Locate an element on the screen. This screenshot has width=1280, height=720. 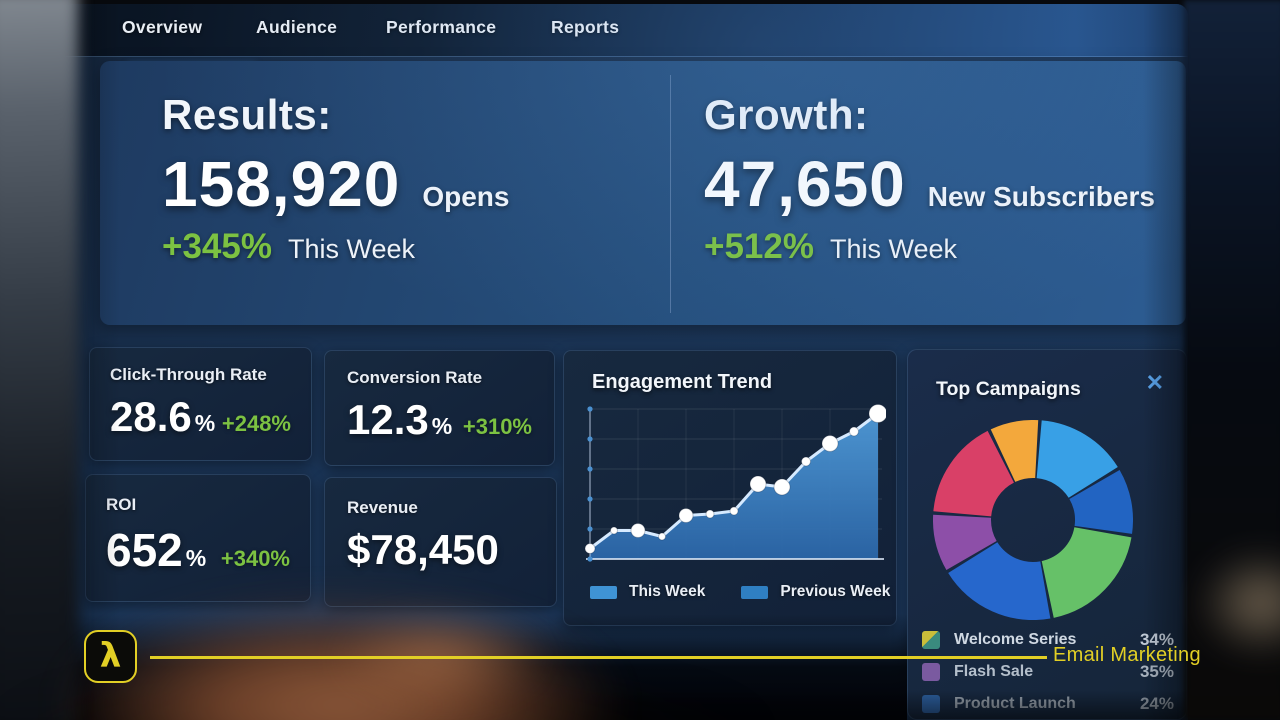
roi-value: 652 is located at coordinates (144, 550).